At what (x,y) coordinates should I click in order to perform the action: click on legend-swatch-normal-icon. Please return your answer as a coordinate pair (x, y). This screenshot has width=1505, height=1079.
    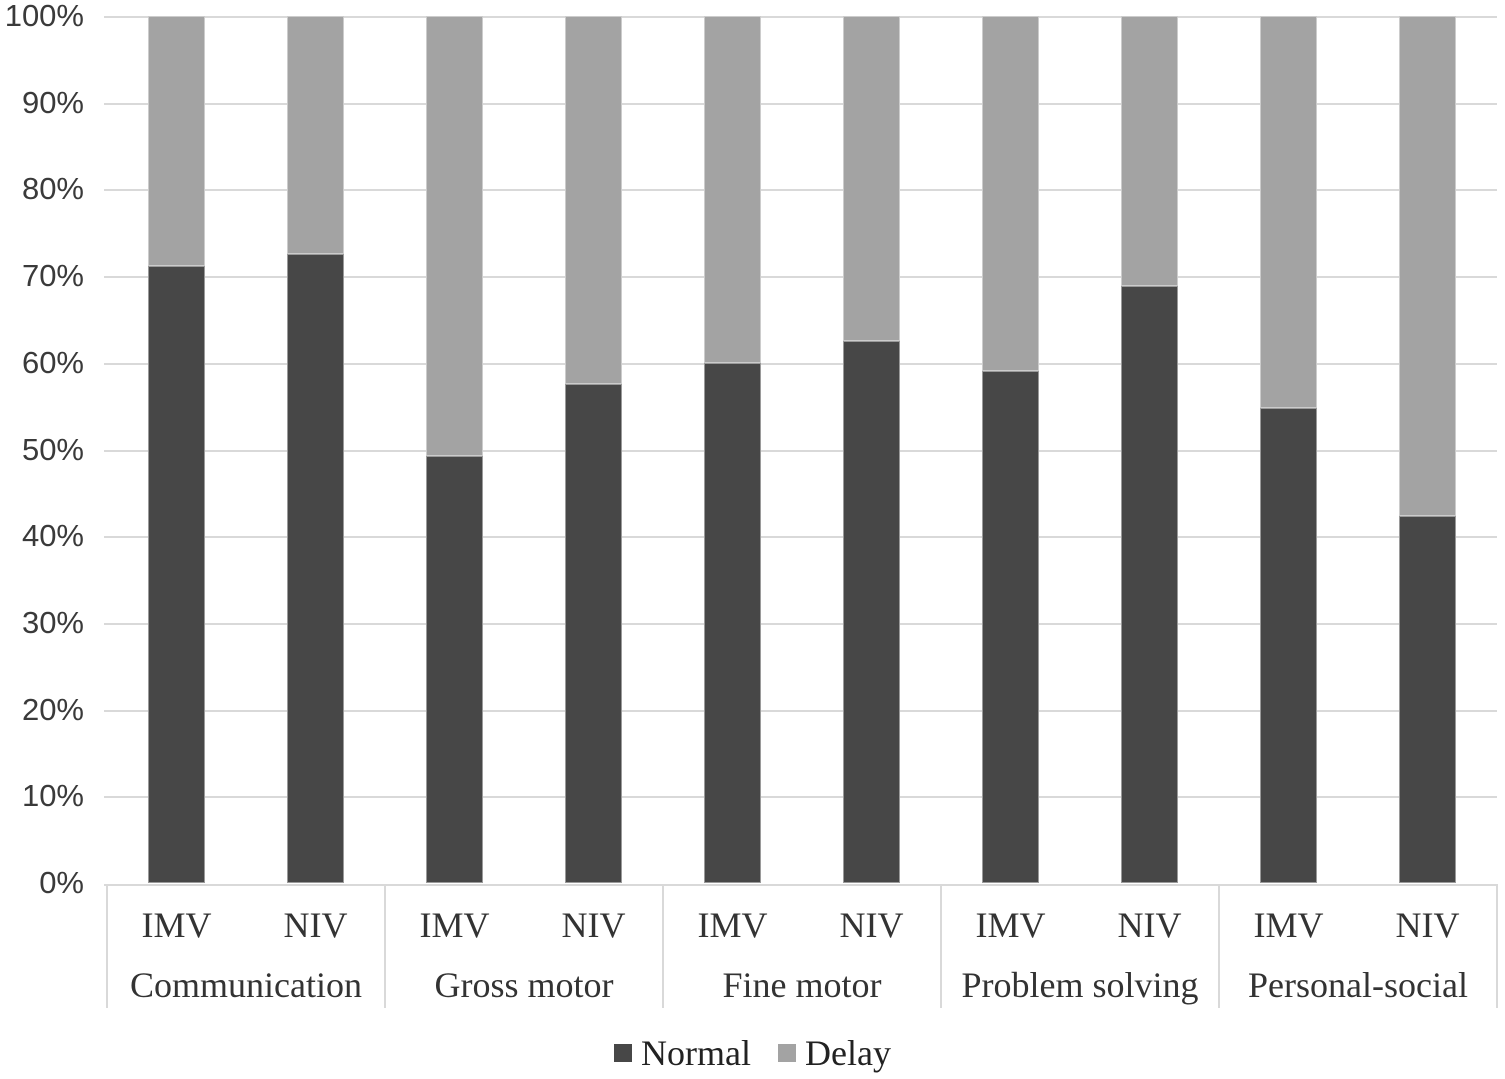
    Looking at the image, I should click on (623, 1053).